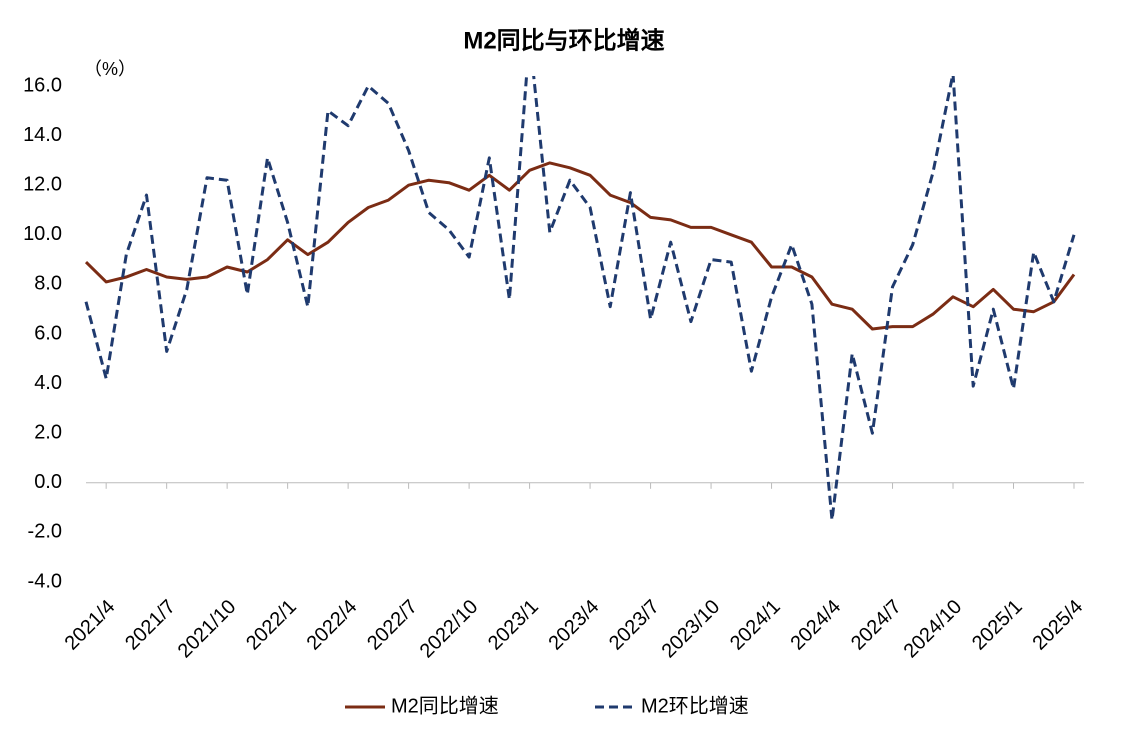 This screenshot has height=736, width=1128. What do you see at coordinates (45, 581) in the screenshot?
I see `y-tick-label: -4.0` at bounding box center [45, 581].